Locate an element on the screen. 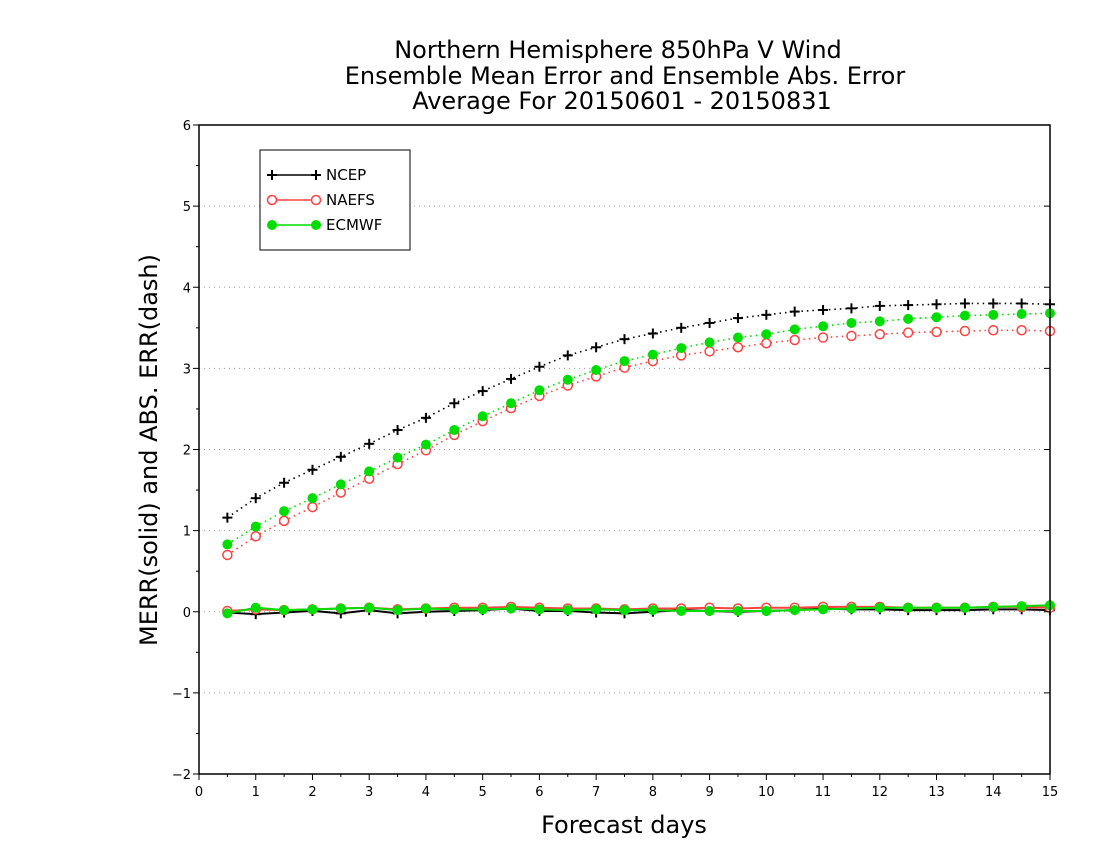  legend-label-naefs: NAEFS is located at coordinates (350, 200).